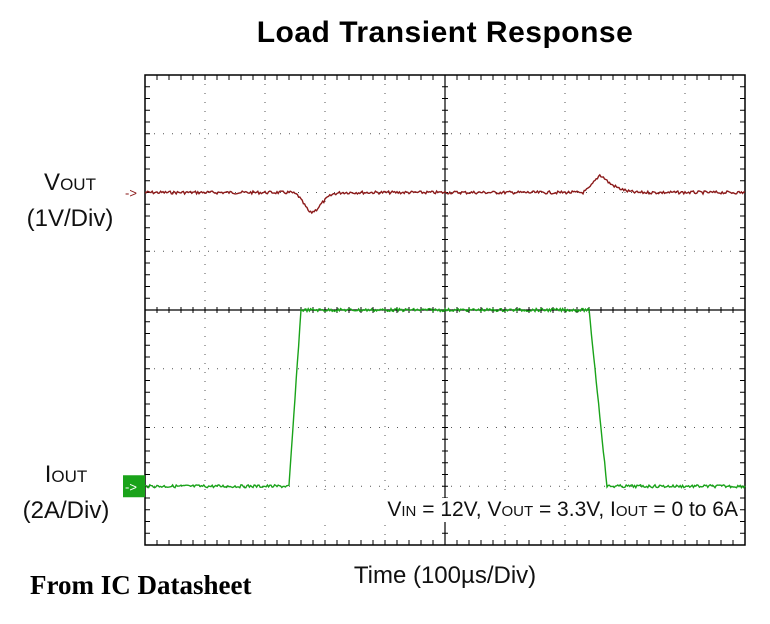 The image size is (770, 624). I want to click on chart-title: Load Transient Response, so click(445, 32).